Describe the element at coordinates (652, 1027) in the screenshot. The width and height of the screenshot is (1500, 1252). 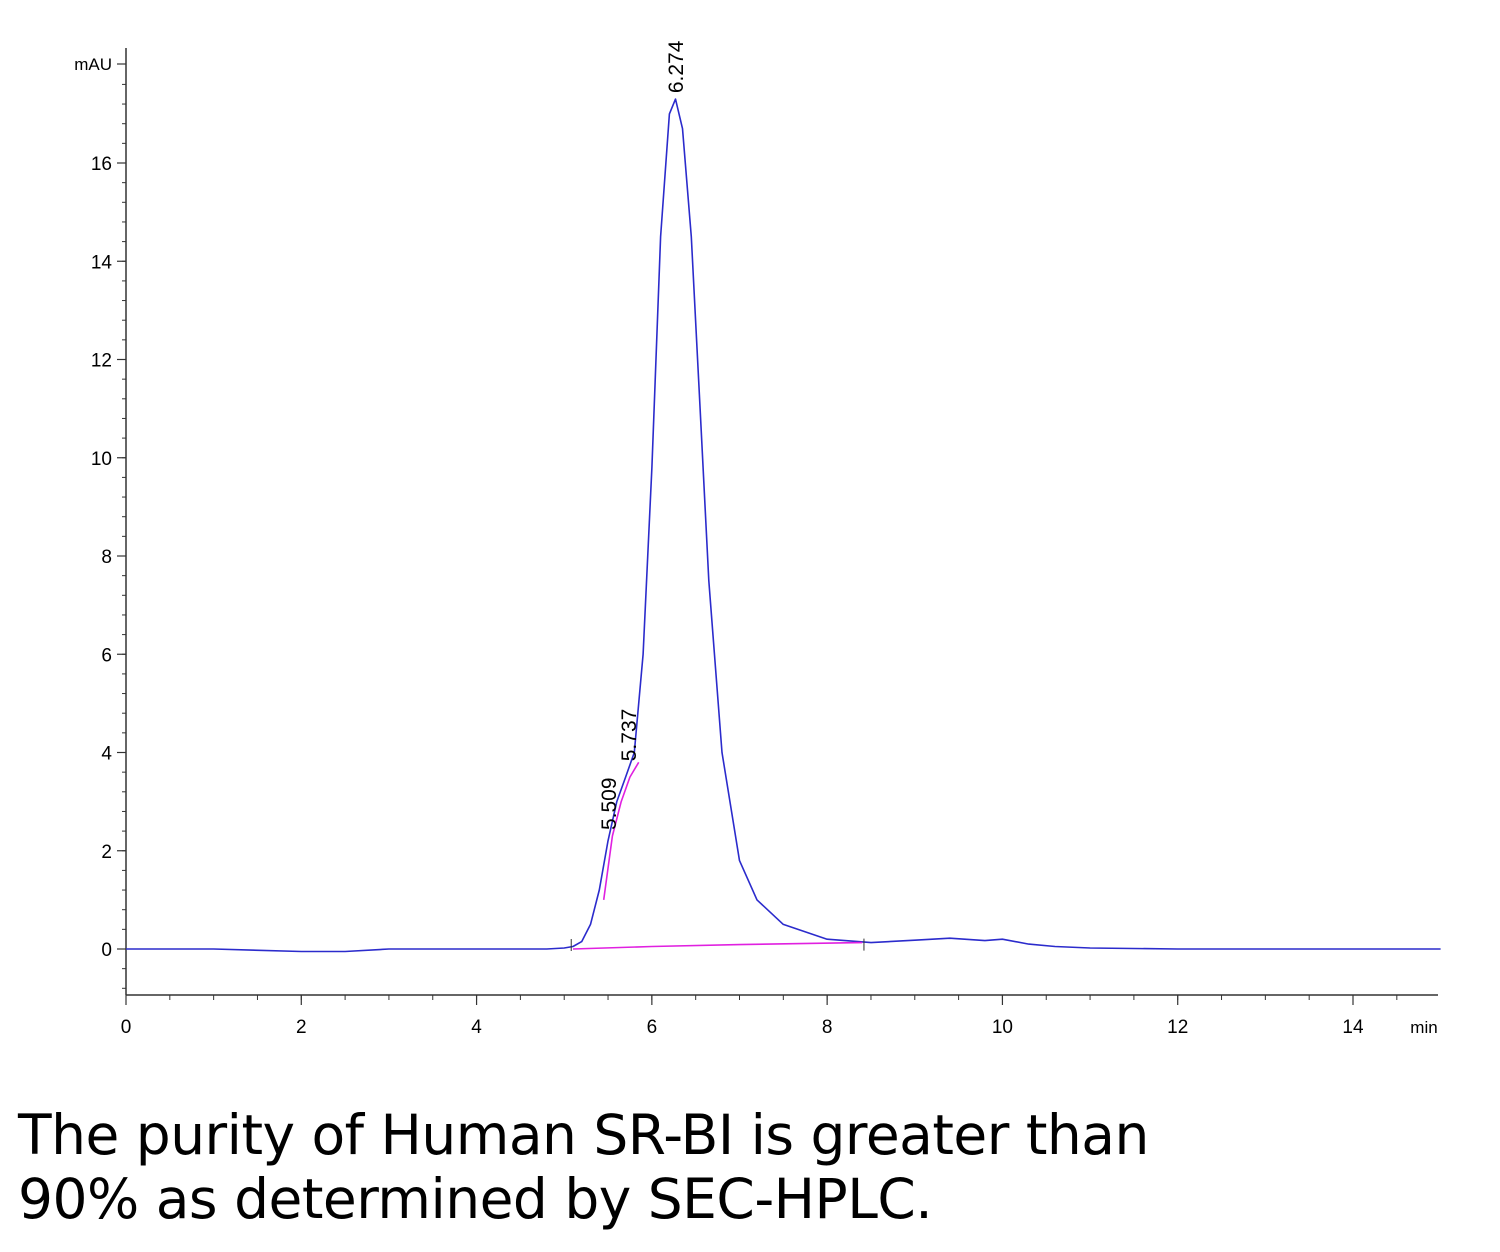
I see `x-tick-label: 6` at that location.